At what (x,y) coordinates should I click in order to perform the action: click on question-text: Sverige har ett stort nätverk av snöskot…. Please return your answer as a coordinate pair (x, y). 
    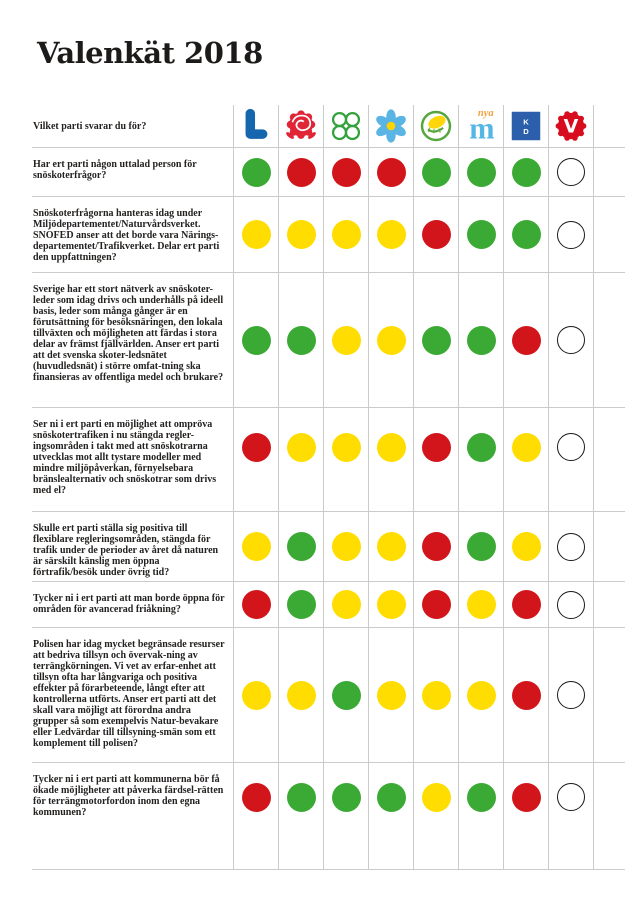
    Looking at the image, I should click on (128, 333).